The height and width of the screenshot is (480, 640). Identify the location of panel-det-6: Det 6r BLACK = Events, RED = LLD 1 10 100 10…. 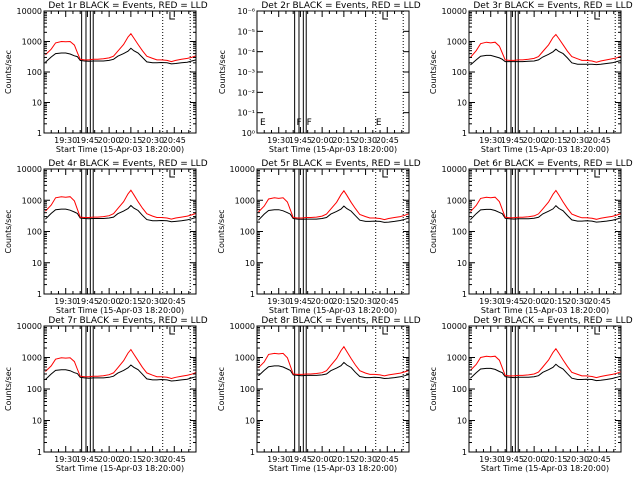
(531, 237).